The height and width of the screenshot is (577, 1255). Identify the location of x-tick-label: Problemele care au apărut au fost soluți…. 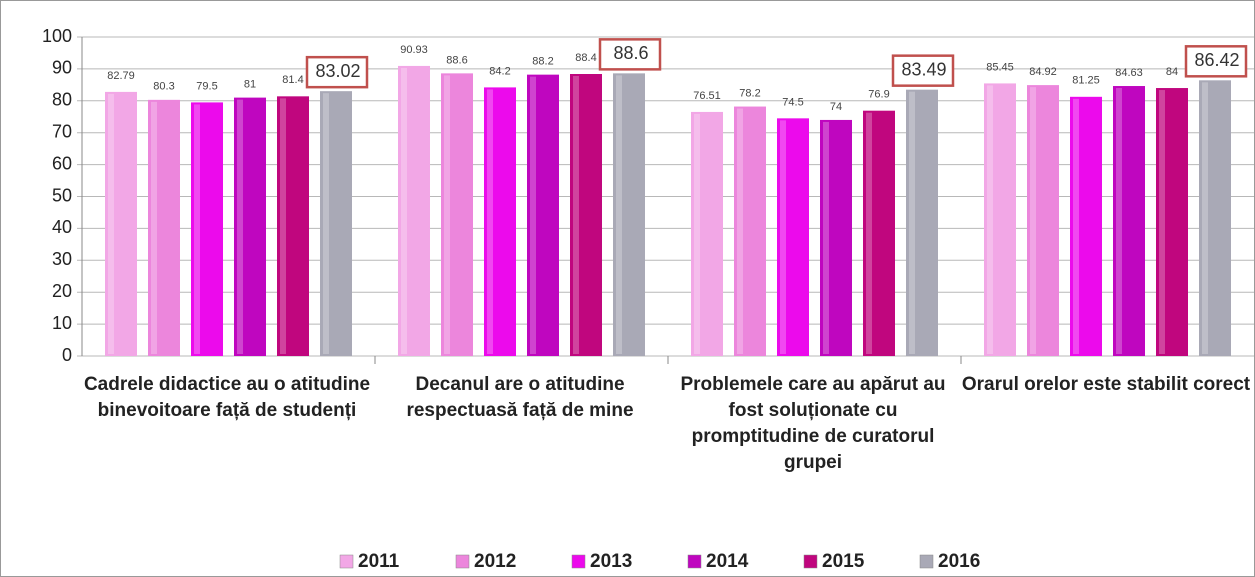
(813, 423).